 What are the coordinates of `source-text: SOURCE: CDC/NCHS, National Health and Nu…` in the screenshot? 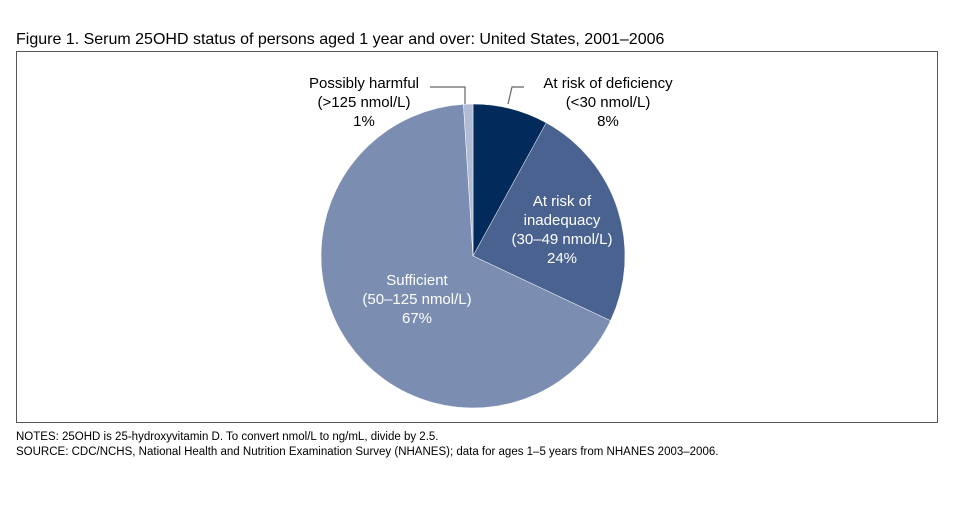 It's located at (367, 452).